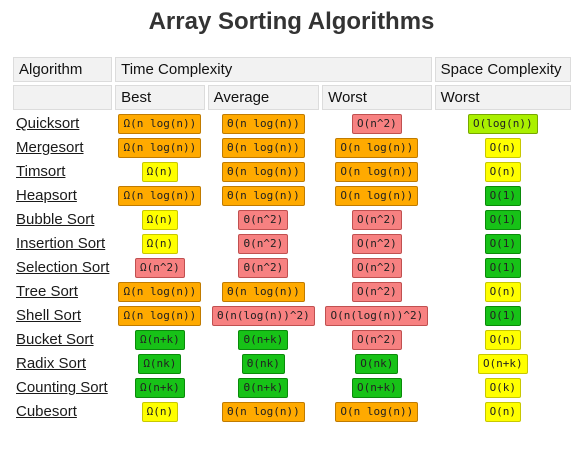 The image size is (583, 453). I want to click on algorithm-link: Quicksort, so click(48, 123).